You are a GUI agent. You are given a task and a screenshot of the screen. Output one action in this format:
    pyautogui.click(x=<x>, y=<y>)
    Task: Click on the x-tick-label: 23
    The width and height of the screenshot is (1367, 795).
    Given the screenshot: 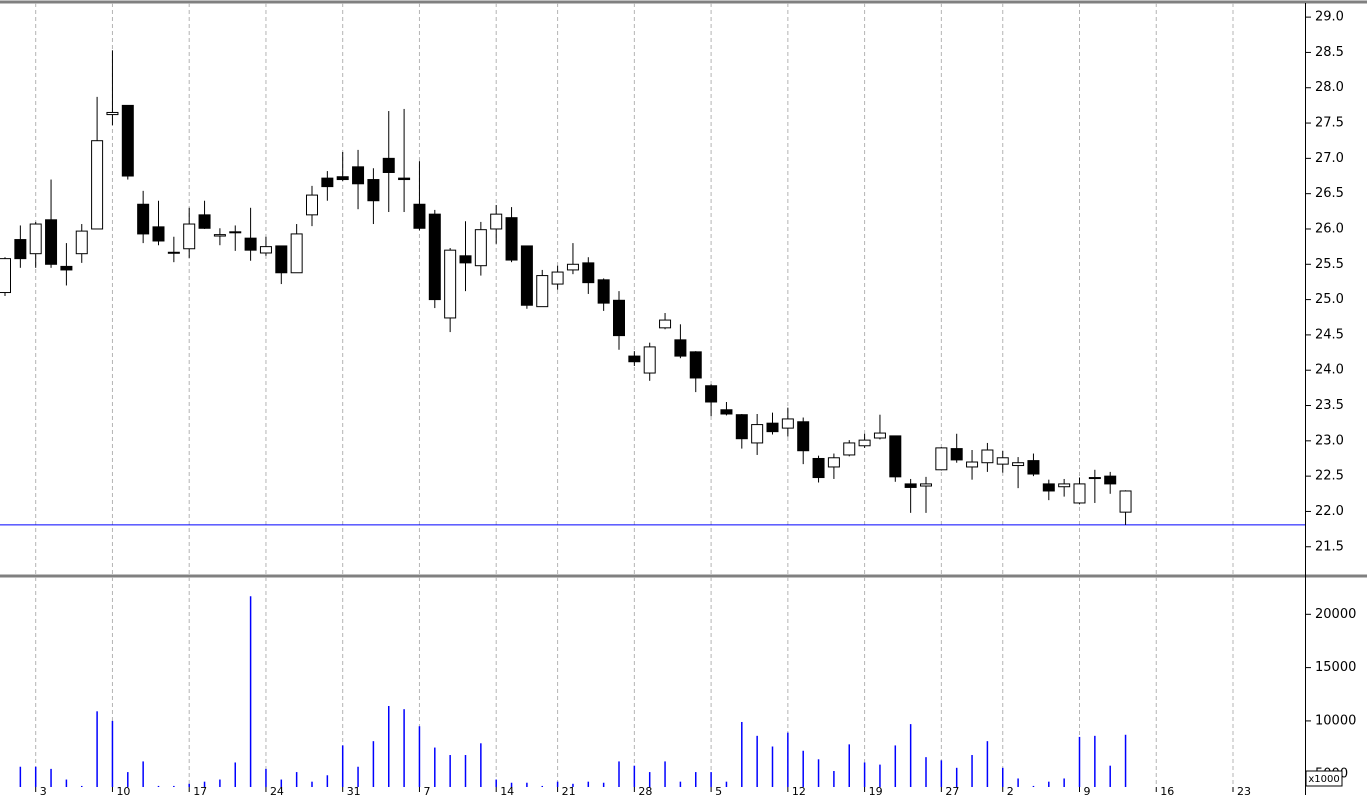 What is the action you would take?
    pyautogui.click(x=1244, y=790)
    